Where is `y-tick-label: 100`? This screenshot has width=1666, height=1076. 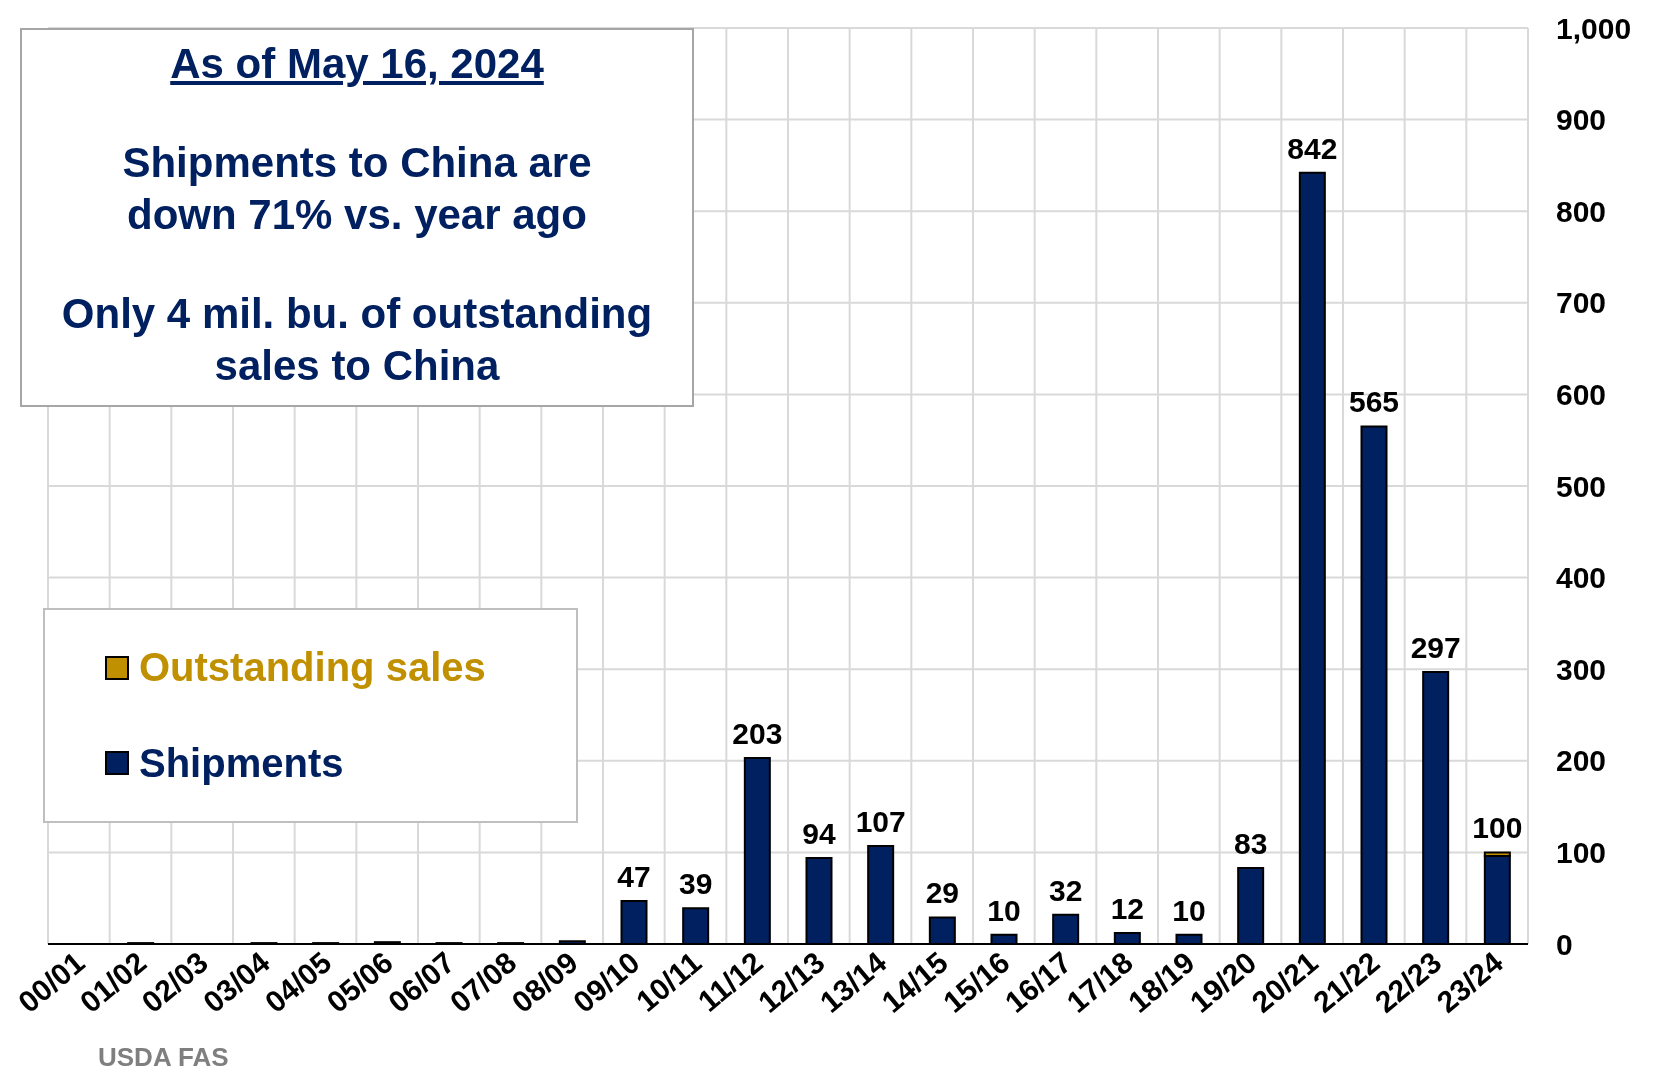 y-tick-label: 100 is located at coordinates (1581, 853).